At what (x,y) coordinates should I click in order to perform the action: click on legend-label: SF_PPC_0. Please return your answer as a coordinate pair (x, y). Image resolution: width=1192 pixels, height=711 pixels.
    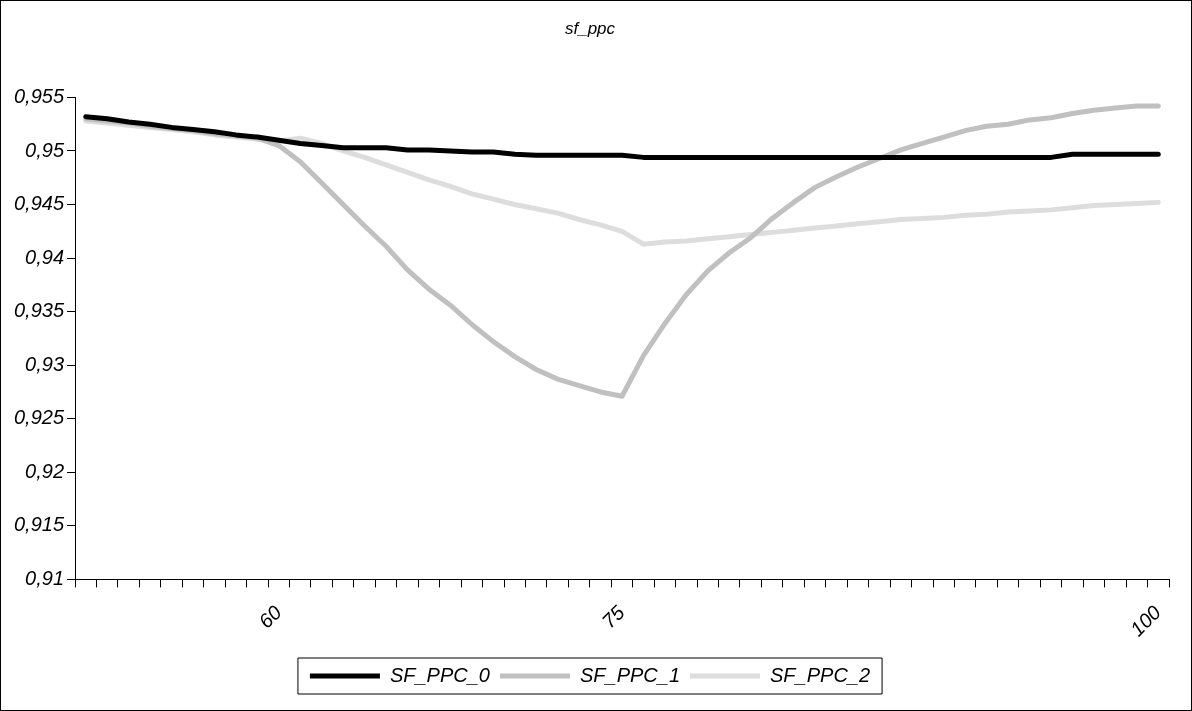
    Looking at the image, I should click on (439, 674).